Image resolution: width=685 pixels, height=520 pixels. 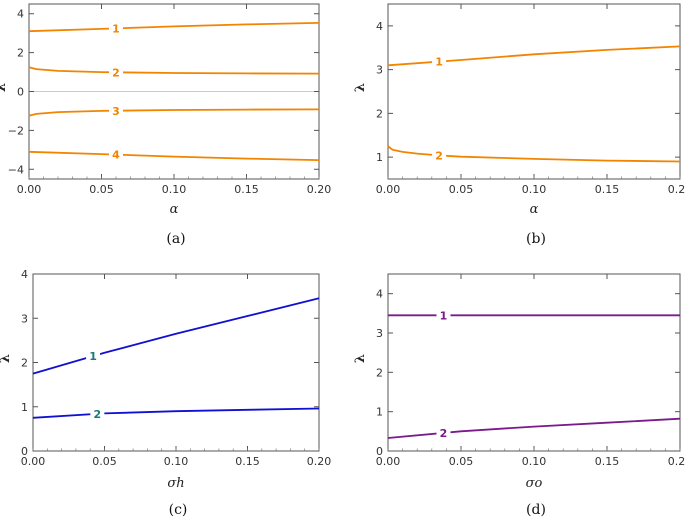 What do you see at coordinates (175, 483) in the screenshot?
I see `x-axis-label: σh` at bounding box center [175, 483].